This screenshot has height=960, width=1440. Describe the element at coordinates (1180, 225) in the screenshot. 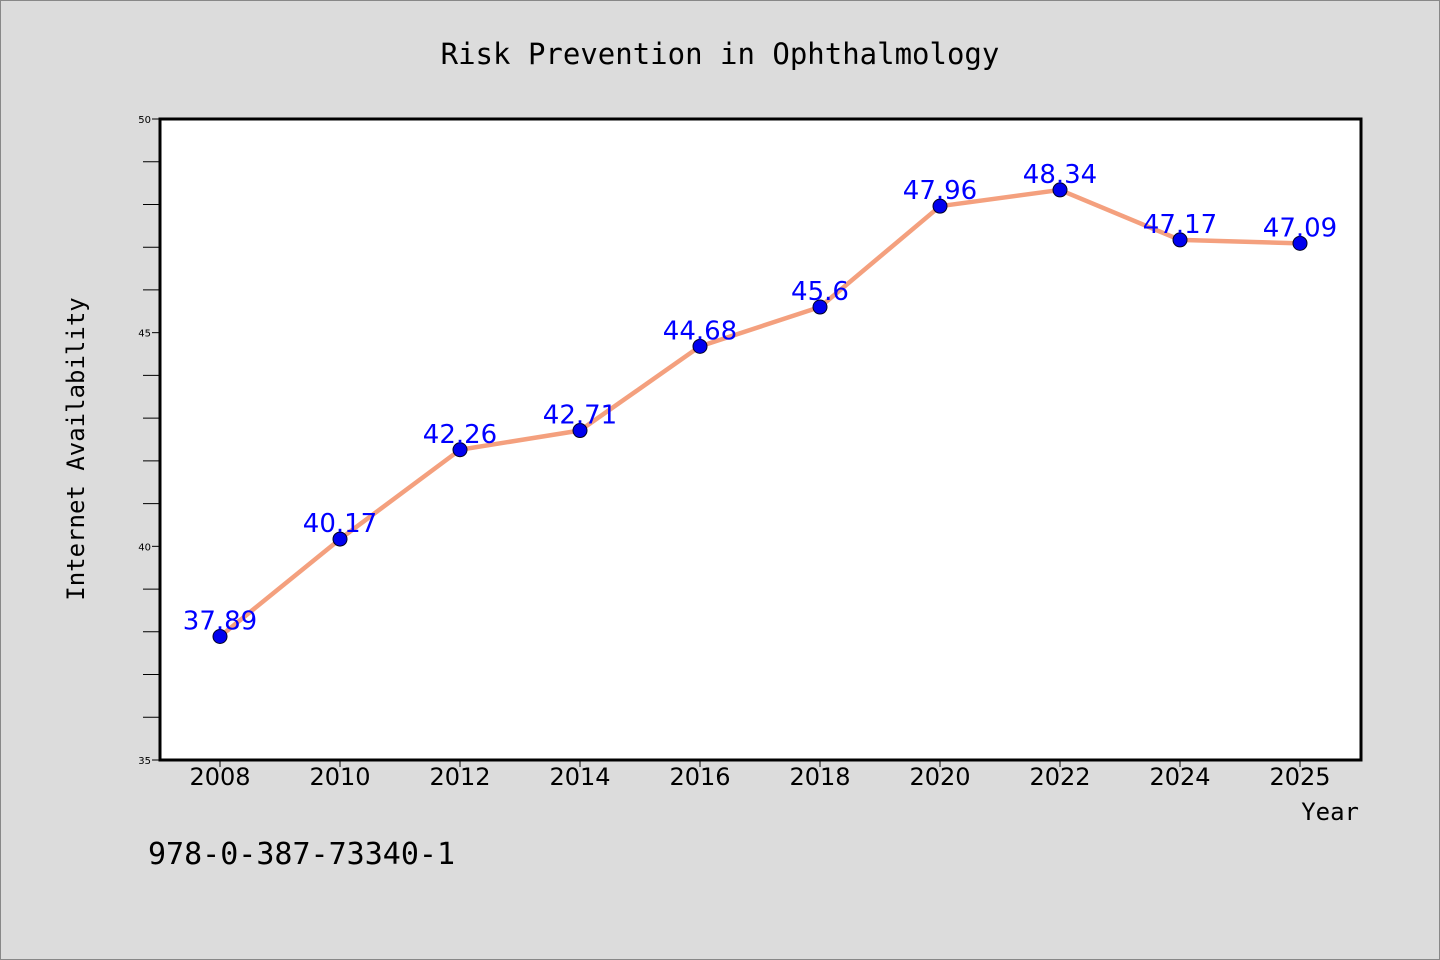

I see `data-label: 47.17` at that location.